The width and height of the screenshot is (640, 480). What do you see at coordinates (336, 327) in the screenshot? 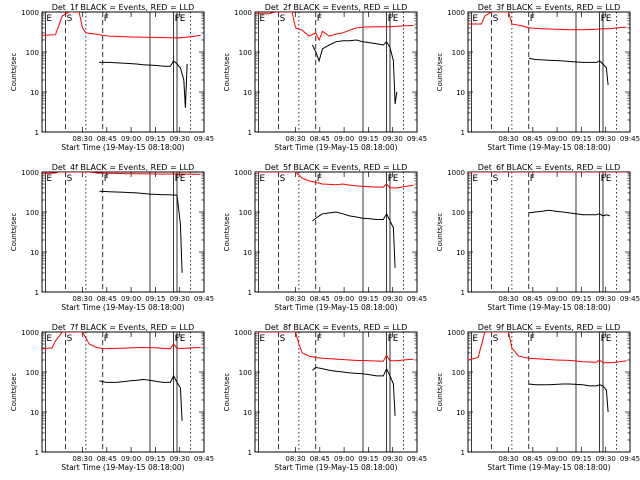
I see `chart-title: Det_8f BLACK = Events, RED = LLD` at bounding box center [336, 327].